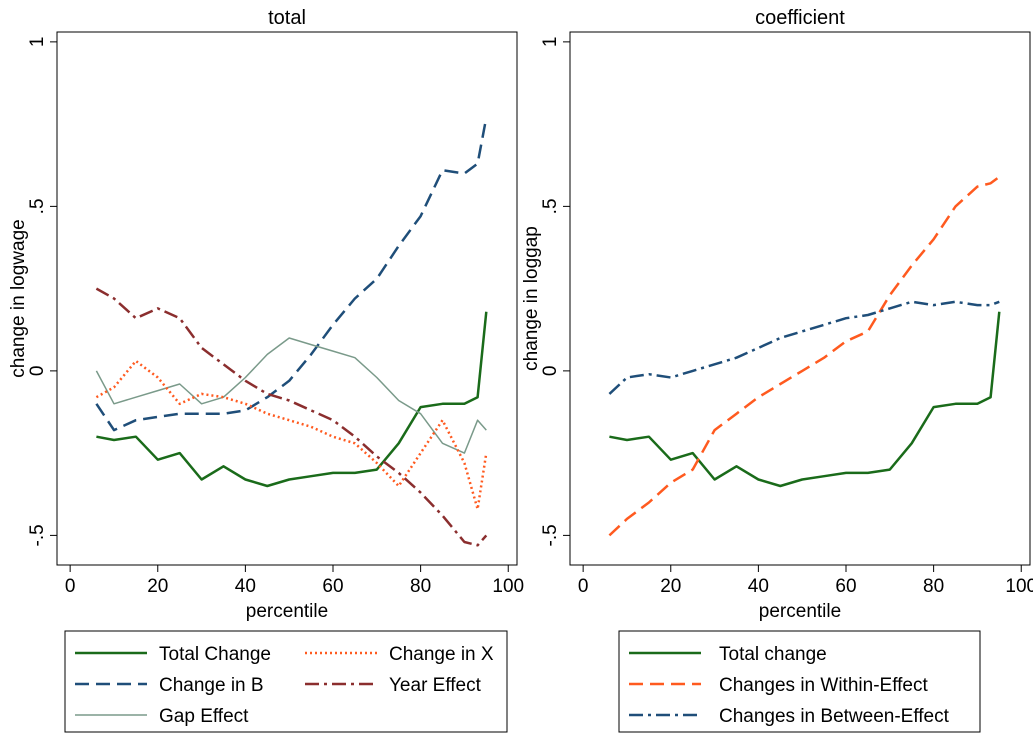  I want to click on legend-box, so click(799, 681).